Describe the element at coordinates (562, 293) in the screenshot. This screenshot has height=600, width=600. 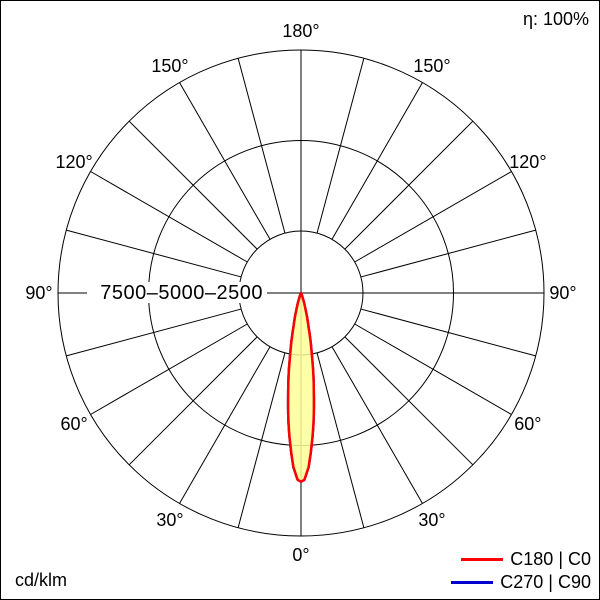
I see `angle-label-90-right: 90°` at that location.